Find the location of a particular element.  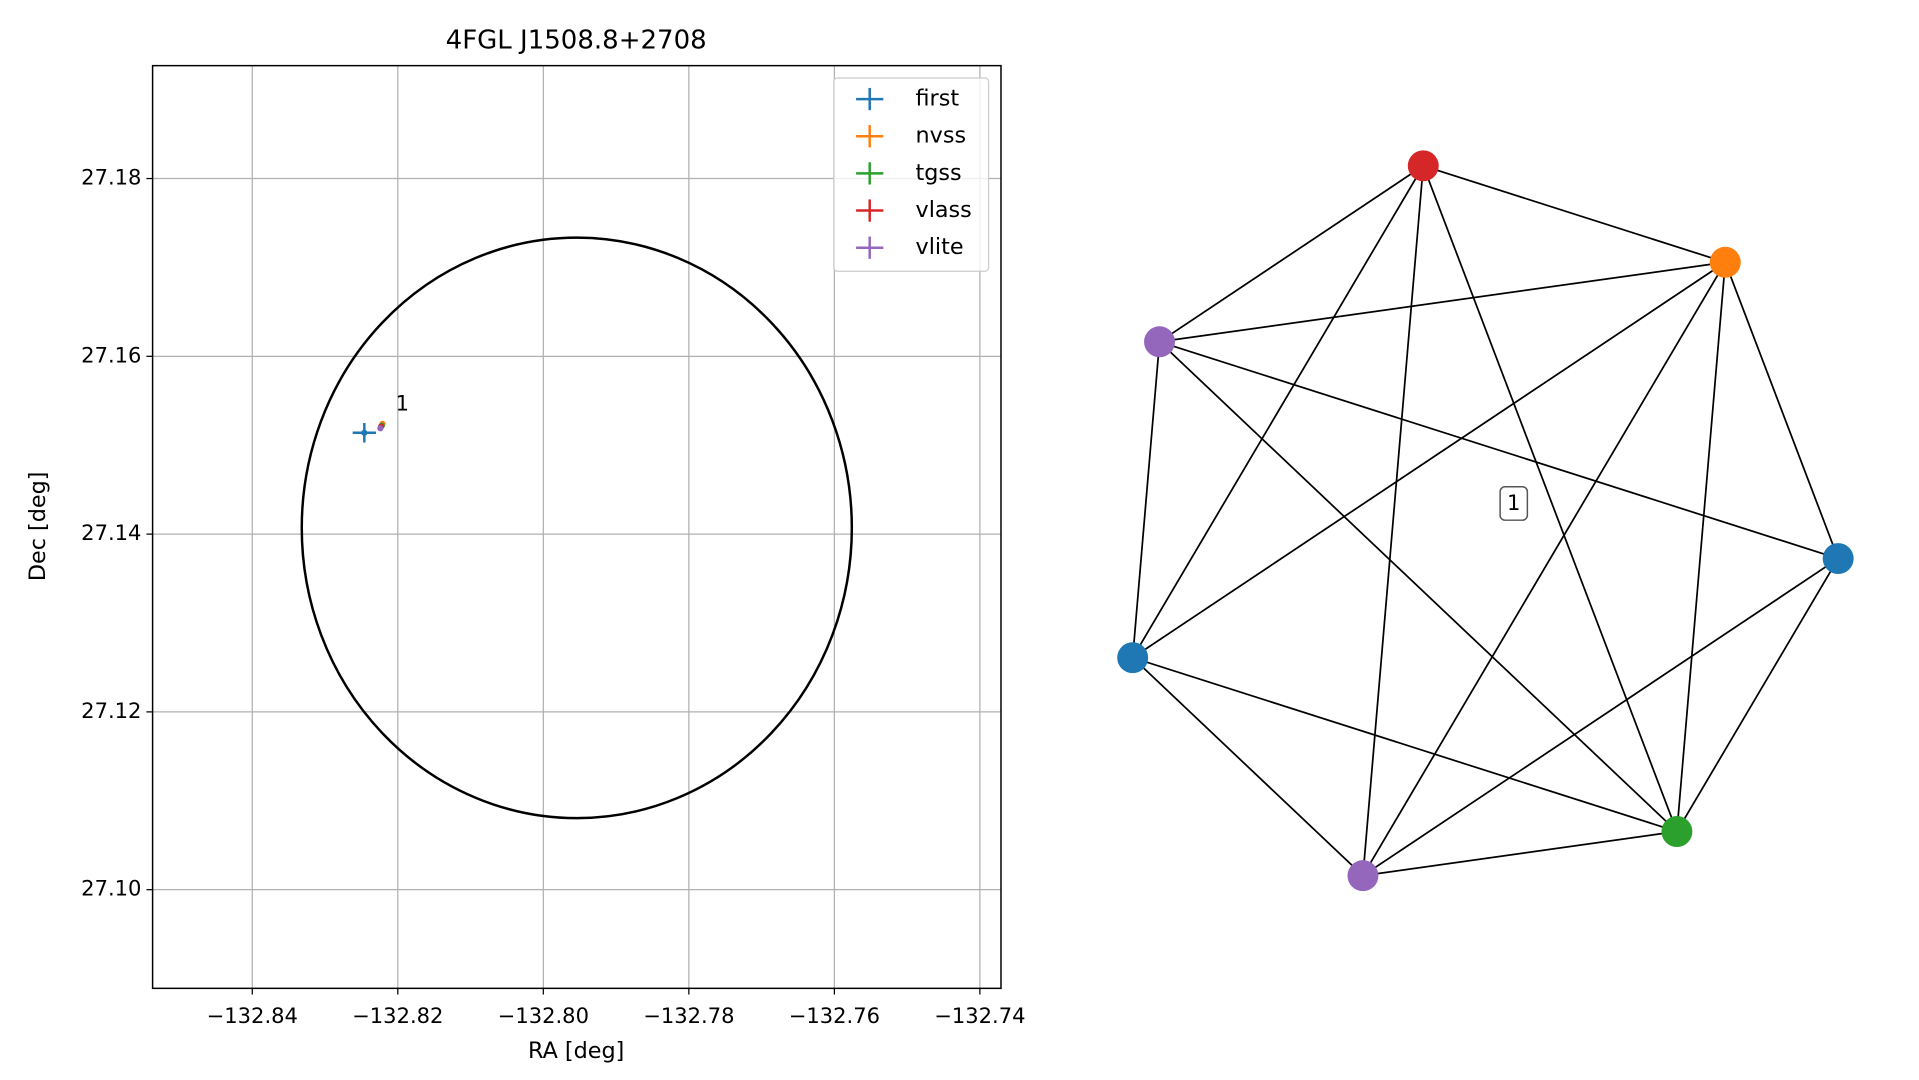

x-tick-label: −132.74 is located at coordinates (979, 1015).